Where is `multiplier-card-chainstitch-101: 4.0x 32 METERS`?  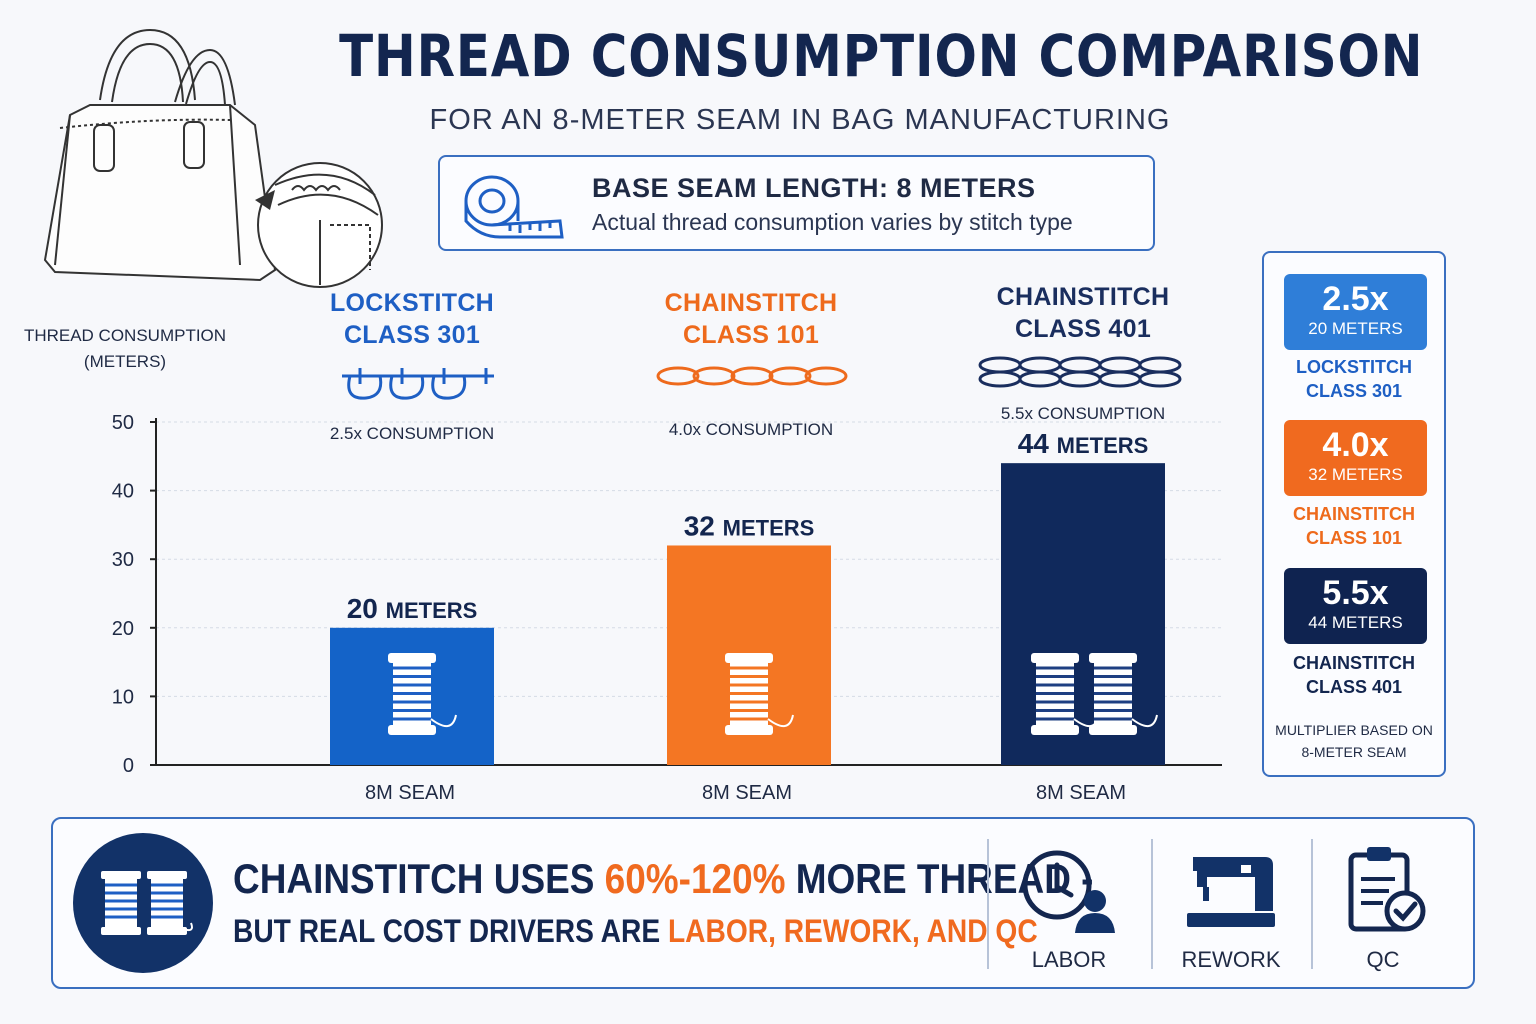
multiplier-card-chainstitch-101: 4.0x 32 METERS is located at coordinates (1355, 458).